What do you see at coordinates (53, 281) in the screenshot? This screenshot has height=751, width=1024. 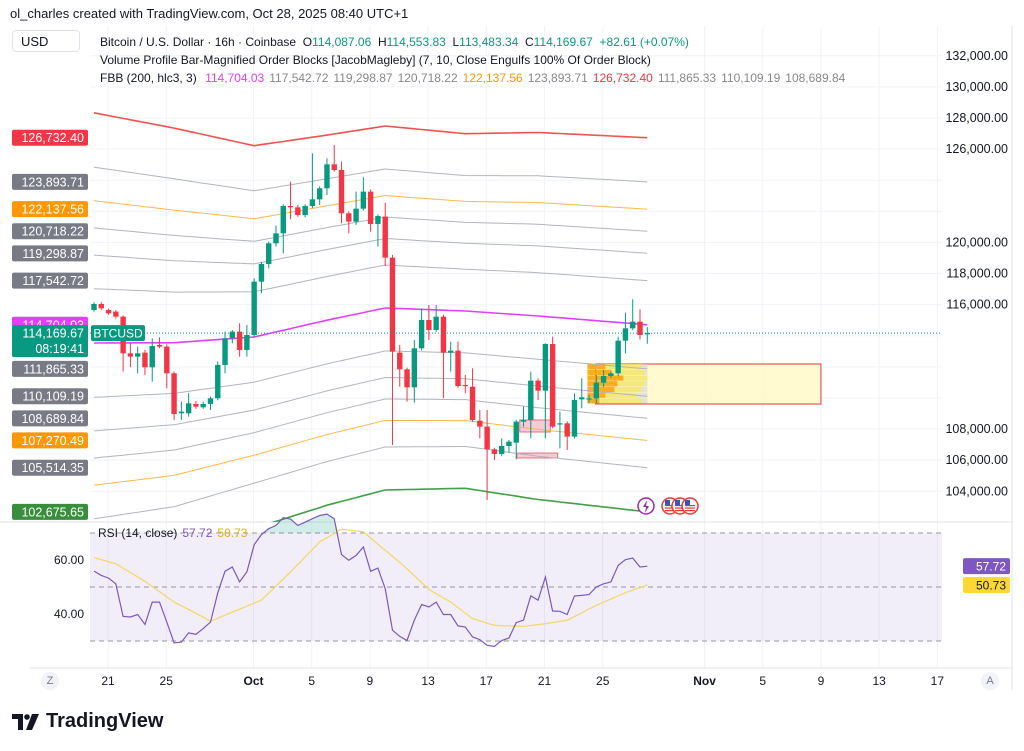 I see `price-badge-label: 117,542.72` at bounding box center [53, 281].